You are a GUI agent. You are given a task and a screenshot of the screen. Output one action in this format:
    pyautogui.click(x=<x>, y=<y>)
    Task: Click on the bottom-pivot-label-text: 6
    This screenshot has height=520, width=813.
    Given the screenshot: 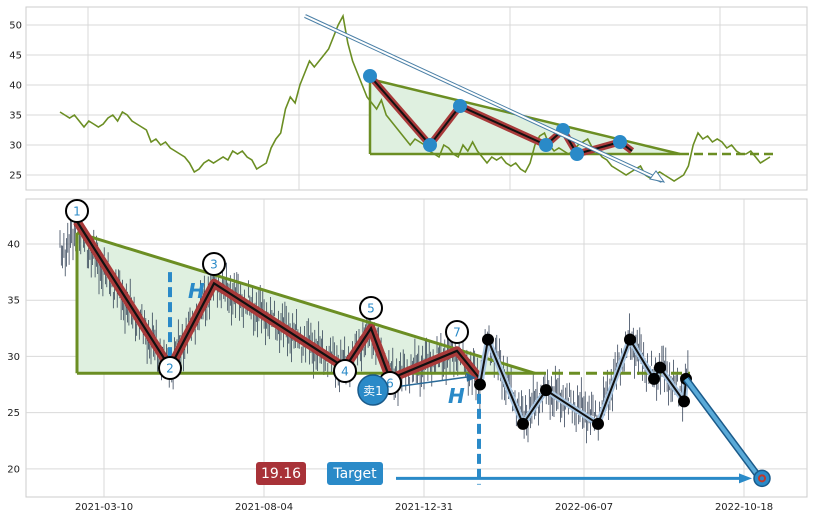 What is the action you would take?
    pyautogui.click(x=390, y=384)
    